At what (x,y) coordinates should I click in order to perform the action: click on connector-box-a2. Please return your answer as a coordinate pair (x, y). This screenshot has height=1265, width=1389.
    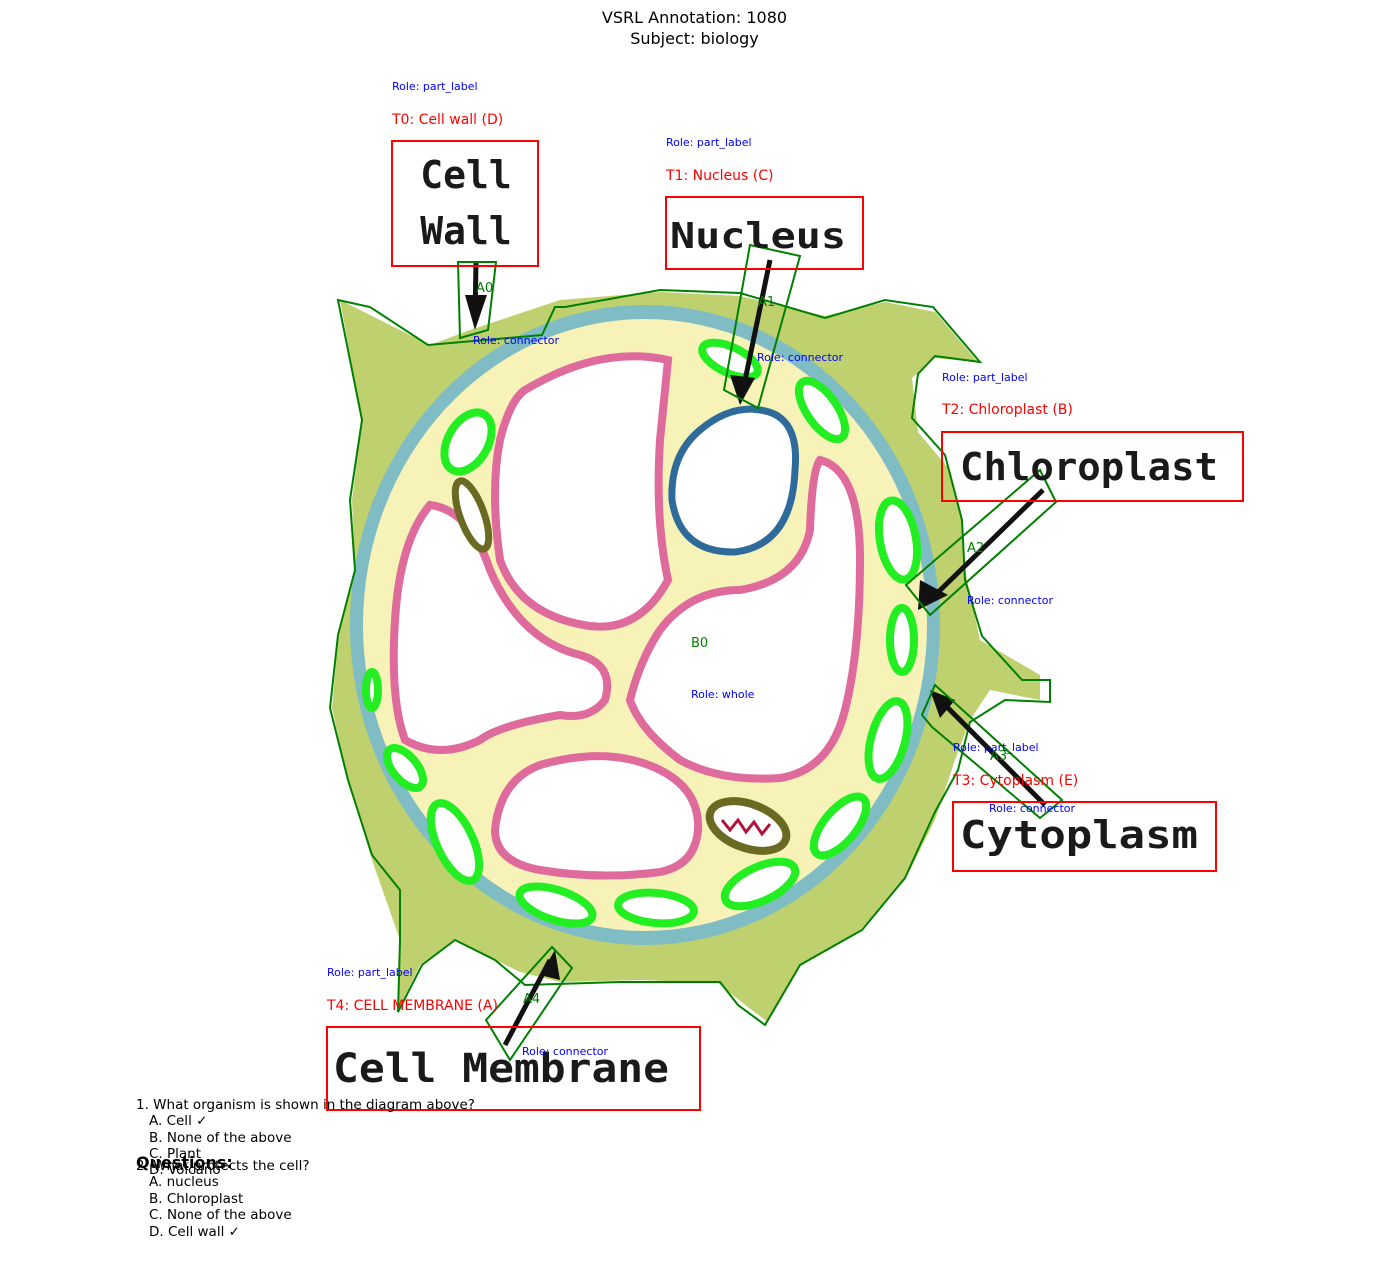
    Looking at the image, I should click on (981, 542).